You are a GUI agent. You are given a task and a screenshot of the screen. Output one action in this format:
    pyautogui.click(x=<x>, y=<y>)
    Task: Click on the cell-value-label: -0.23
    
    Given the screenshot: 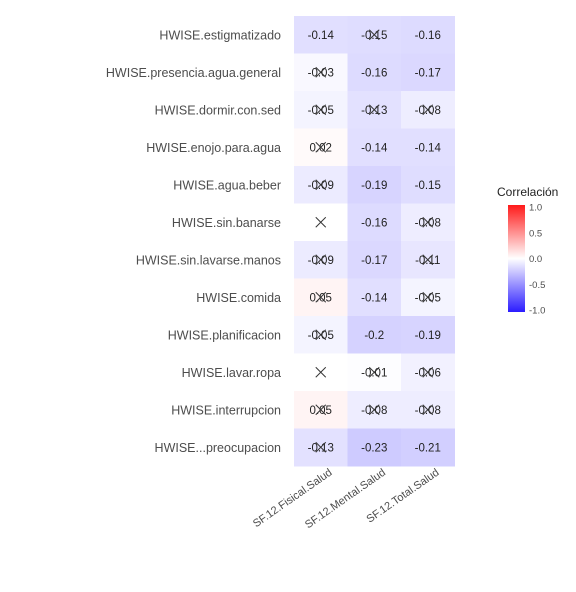 What is the action you would take?
    pyautogui.click(x=374, y=448)
    